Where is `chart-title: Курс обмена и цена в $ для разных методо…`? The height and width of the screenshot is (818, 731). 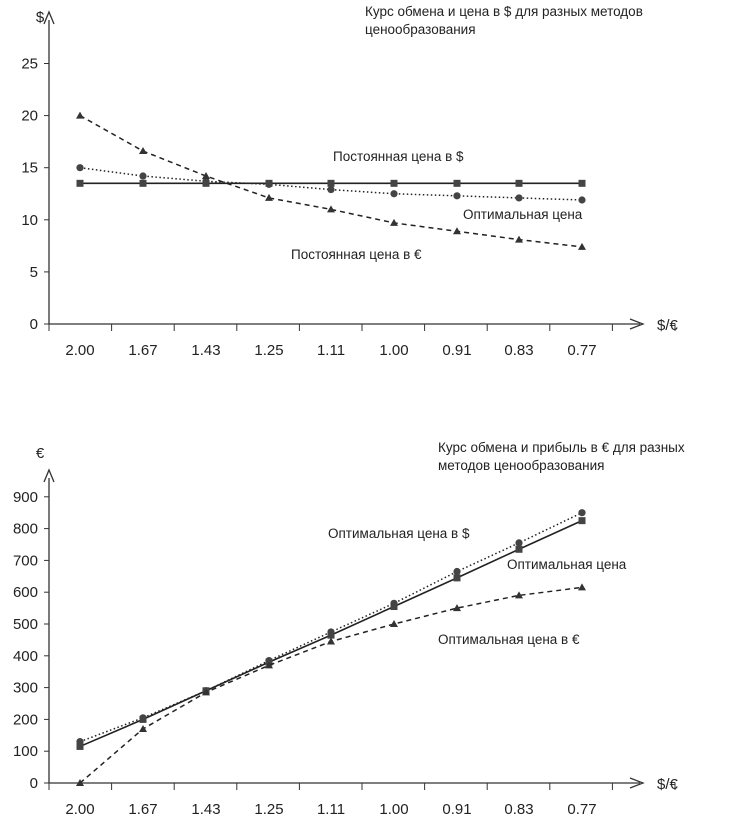 chart-title: Курс обмена и цена в $ для разных методо… is located at coordinates (504, 11).